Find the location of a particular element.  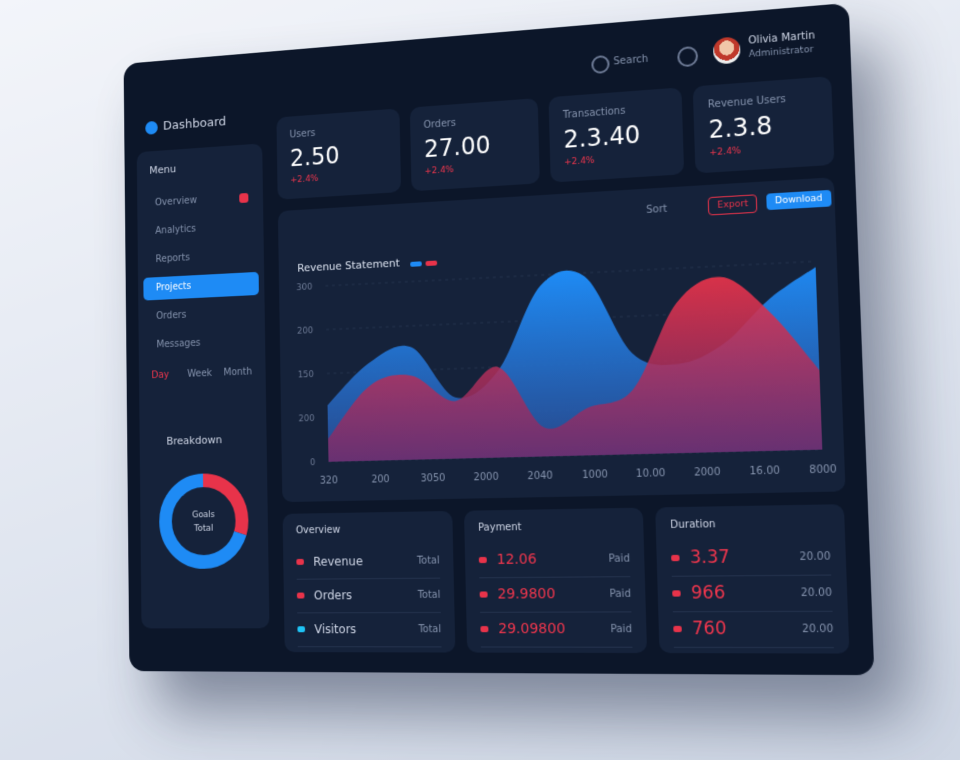

tab: Month is located at coordinates (238, 372).